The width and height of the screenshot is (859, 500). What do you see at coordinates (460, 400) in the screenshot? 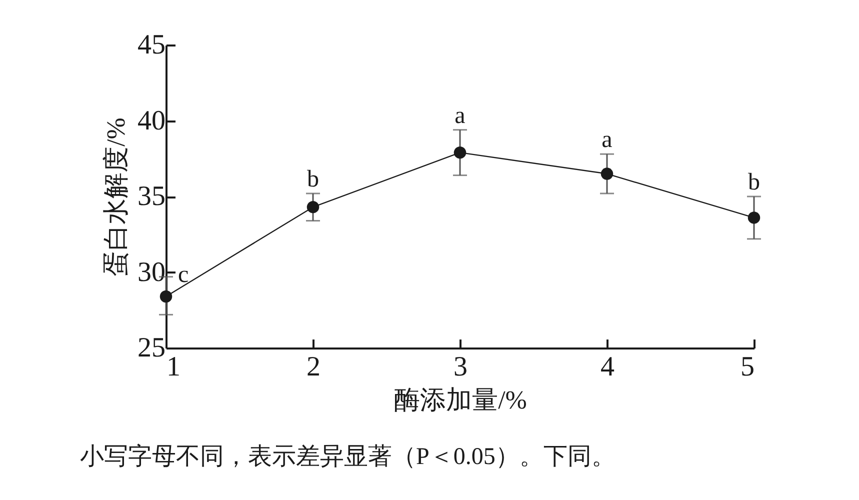
I see `x-axis-title: 酶添加量/%` at bounding box center [460, 400].